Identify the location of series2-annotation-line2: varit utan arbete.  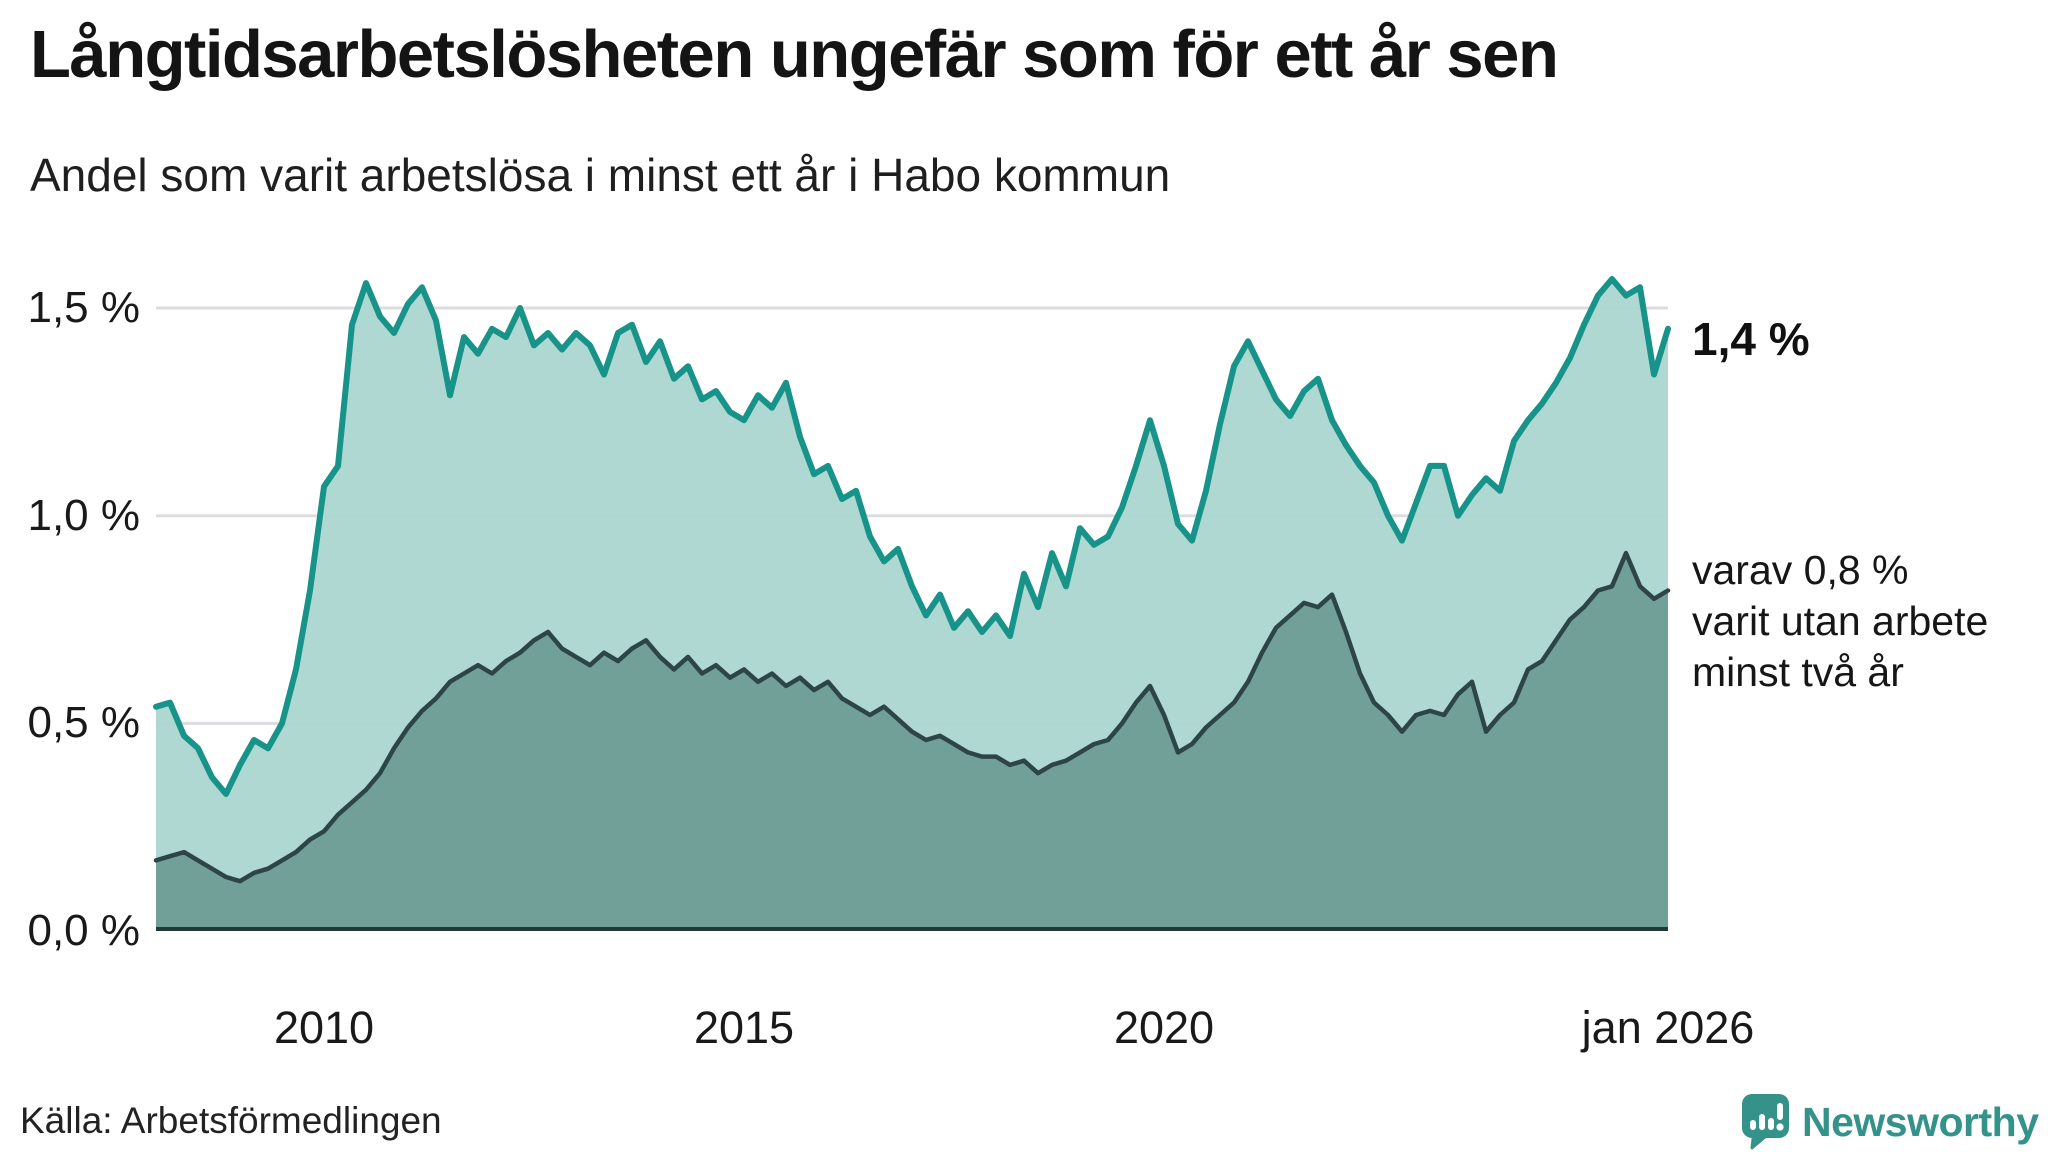
(1840, 621).